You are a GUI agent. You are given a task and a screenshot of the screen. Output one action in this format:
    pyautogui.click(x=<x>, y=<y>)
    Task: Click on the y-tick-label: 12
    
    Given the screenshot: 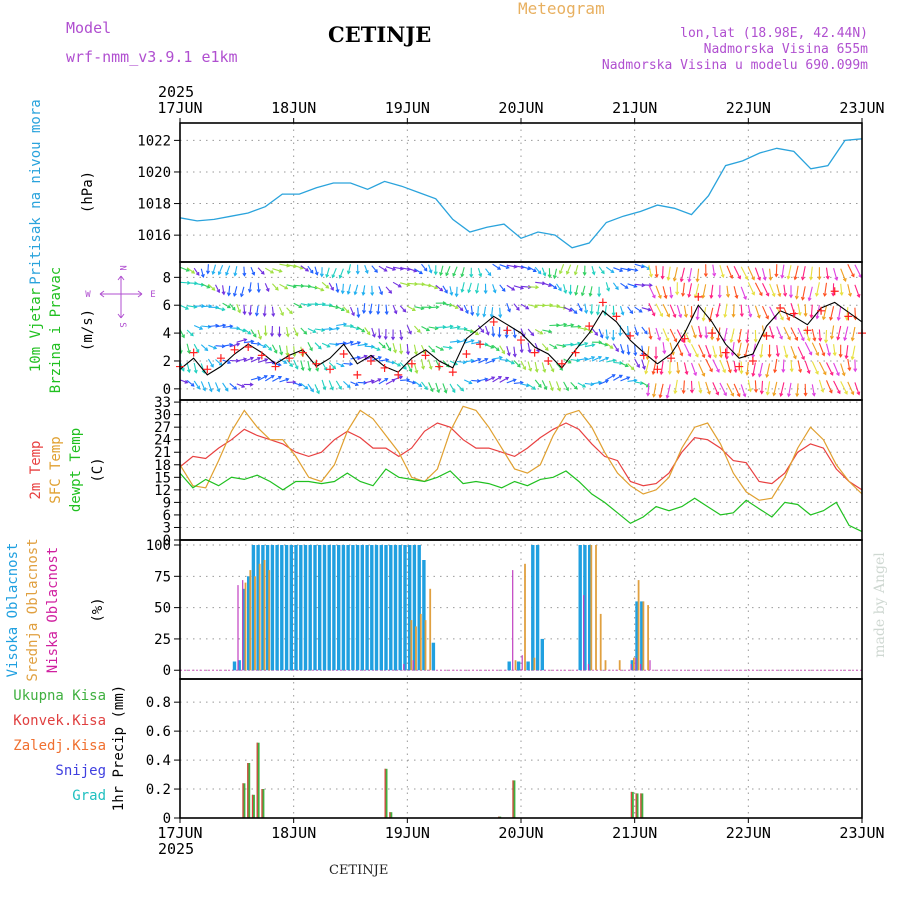 What is the action you would take?
    pyautogui.click(x=162, y=491)
    